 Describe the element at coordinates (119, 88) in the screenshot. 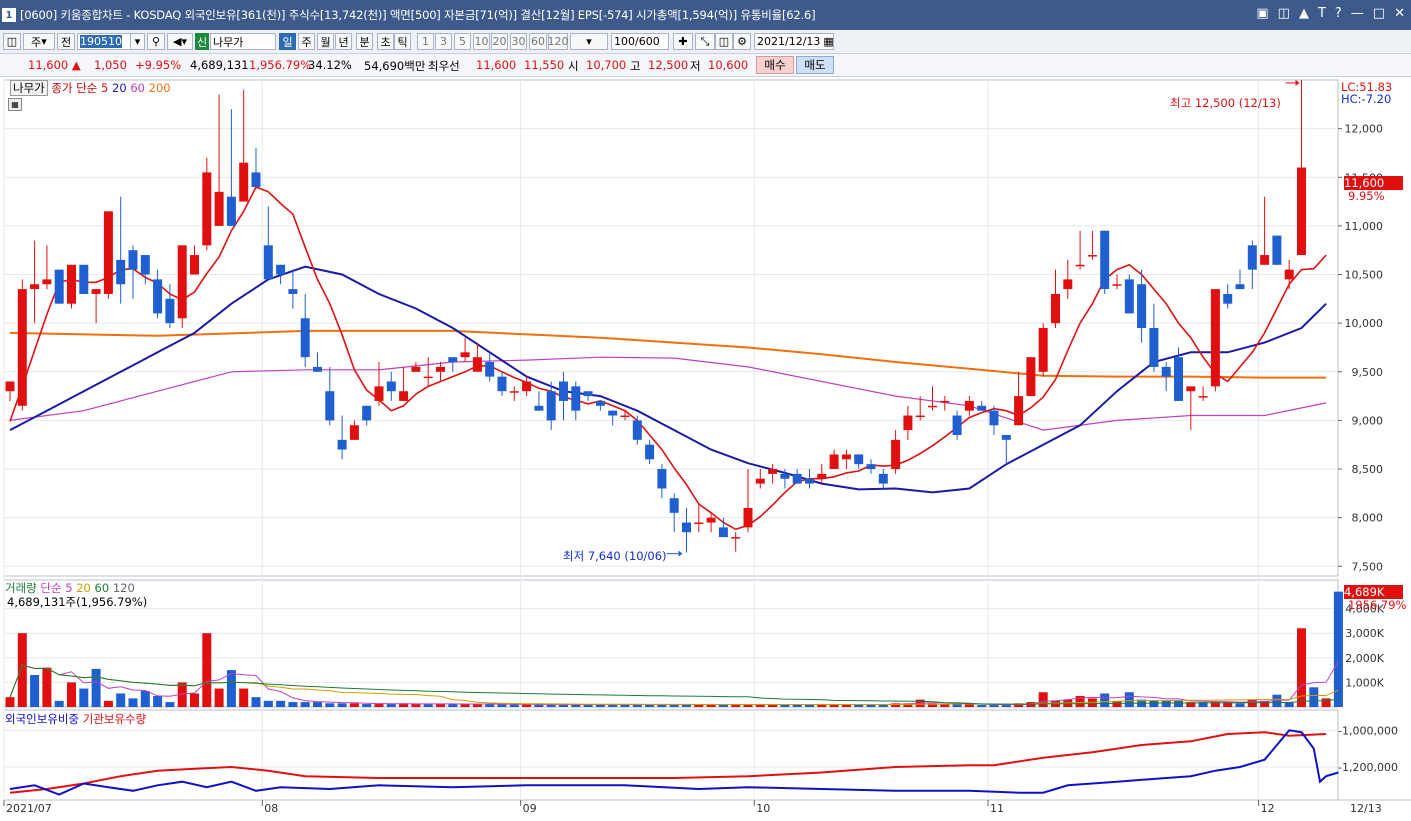

I see `legend-ma20: 20` at that location.